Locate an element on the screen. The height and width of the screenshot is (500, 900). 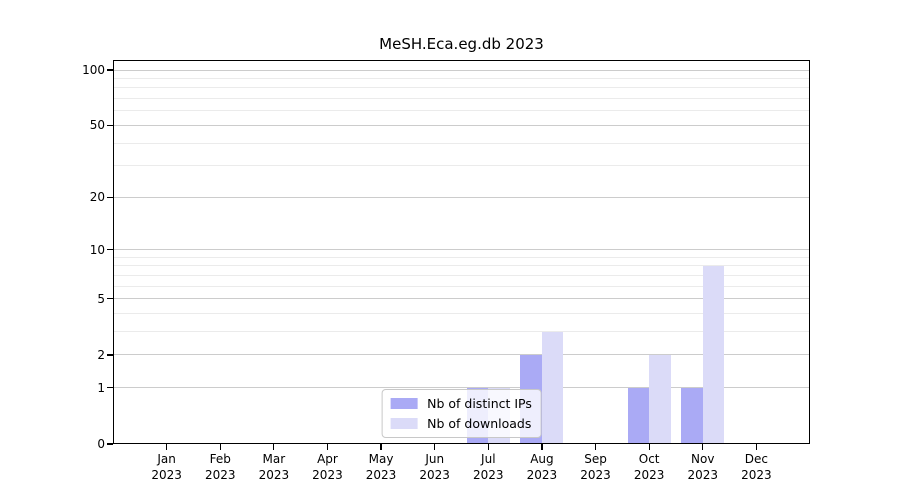
y-tick-label: 20 is located at coordinates (97, 197).